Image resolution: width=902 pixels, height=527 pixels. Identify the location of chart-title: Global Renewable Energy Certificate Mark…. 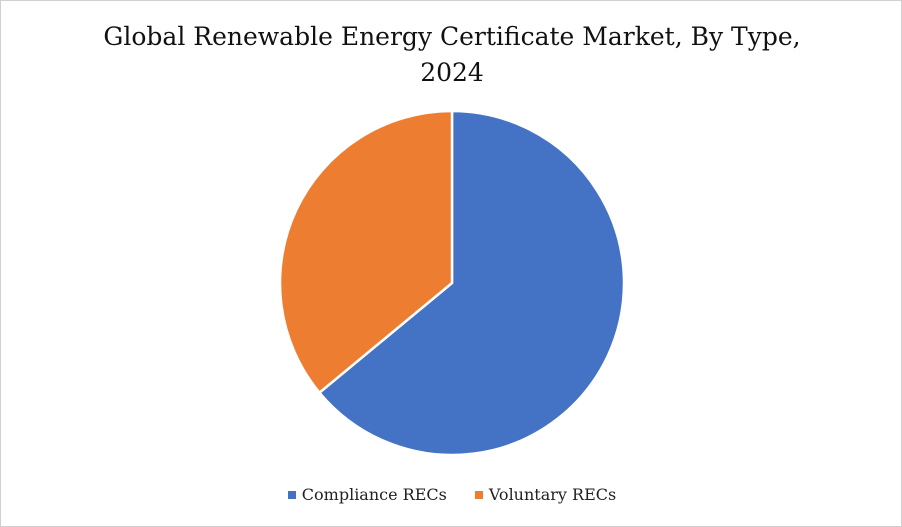
(451, 55).